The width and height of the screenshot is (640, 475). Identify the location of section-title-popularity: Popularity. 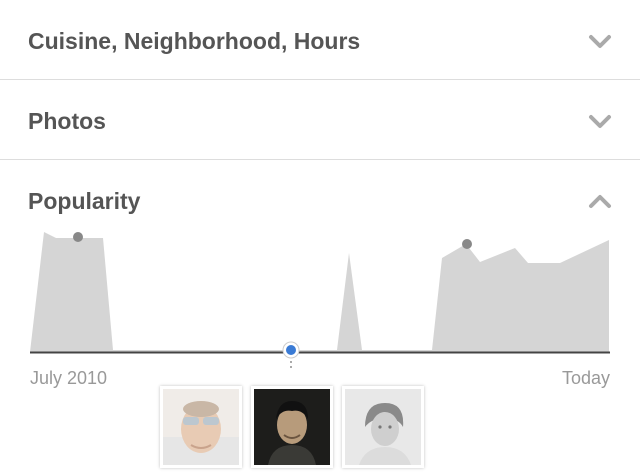
(84, 201).